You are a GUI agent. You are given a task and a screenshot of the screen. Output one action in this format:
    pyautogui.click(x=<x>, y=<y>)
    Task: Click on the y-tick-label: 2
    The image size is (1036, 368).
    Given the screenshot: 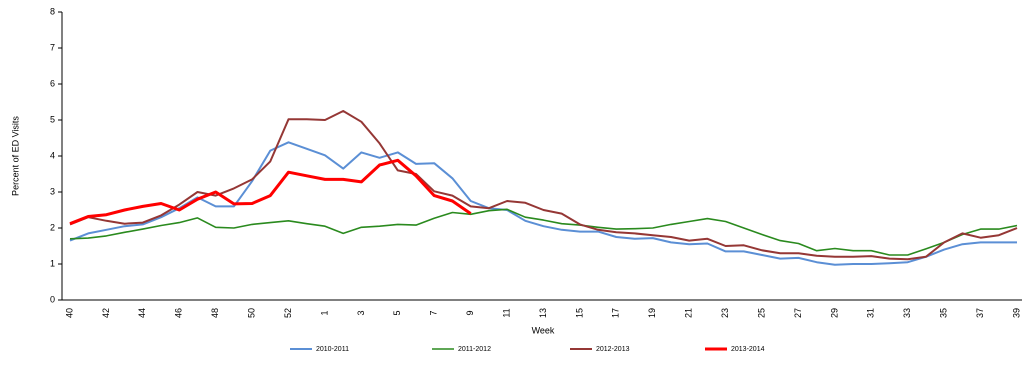 What is the action you would take?
    pyautogui.click(x=52, y=227)
    